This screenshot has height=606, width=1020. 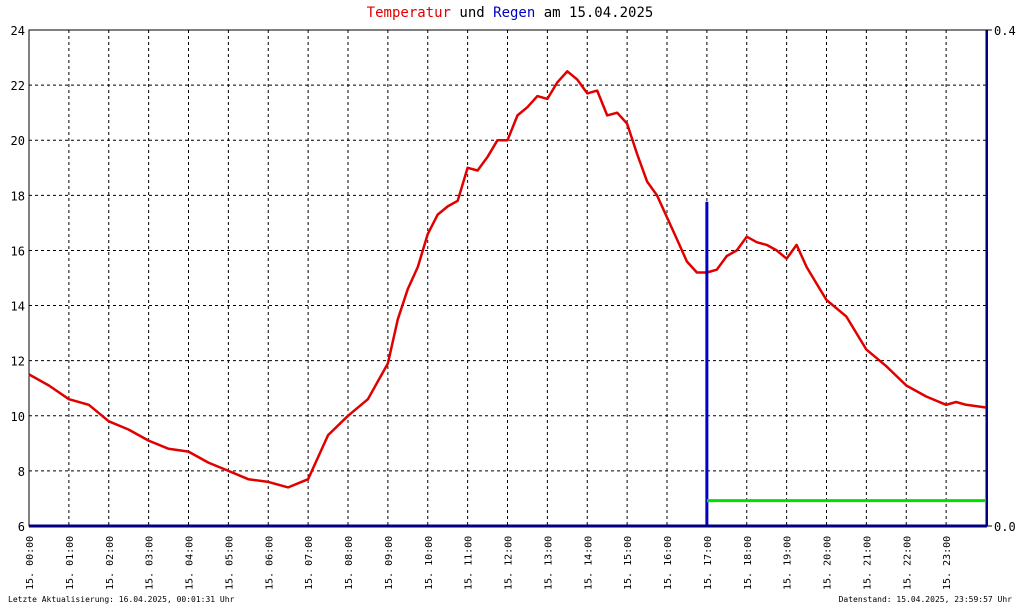 What do you see at coordinates (514, 13) in the screenshot?
I see `title-rain: Regen` at bounding box center [514, 13].